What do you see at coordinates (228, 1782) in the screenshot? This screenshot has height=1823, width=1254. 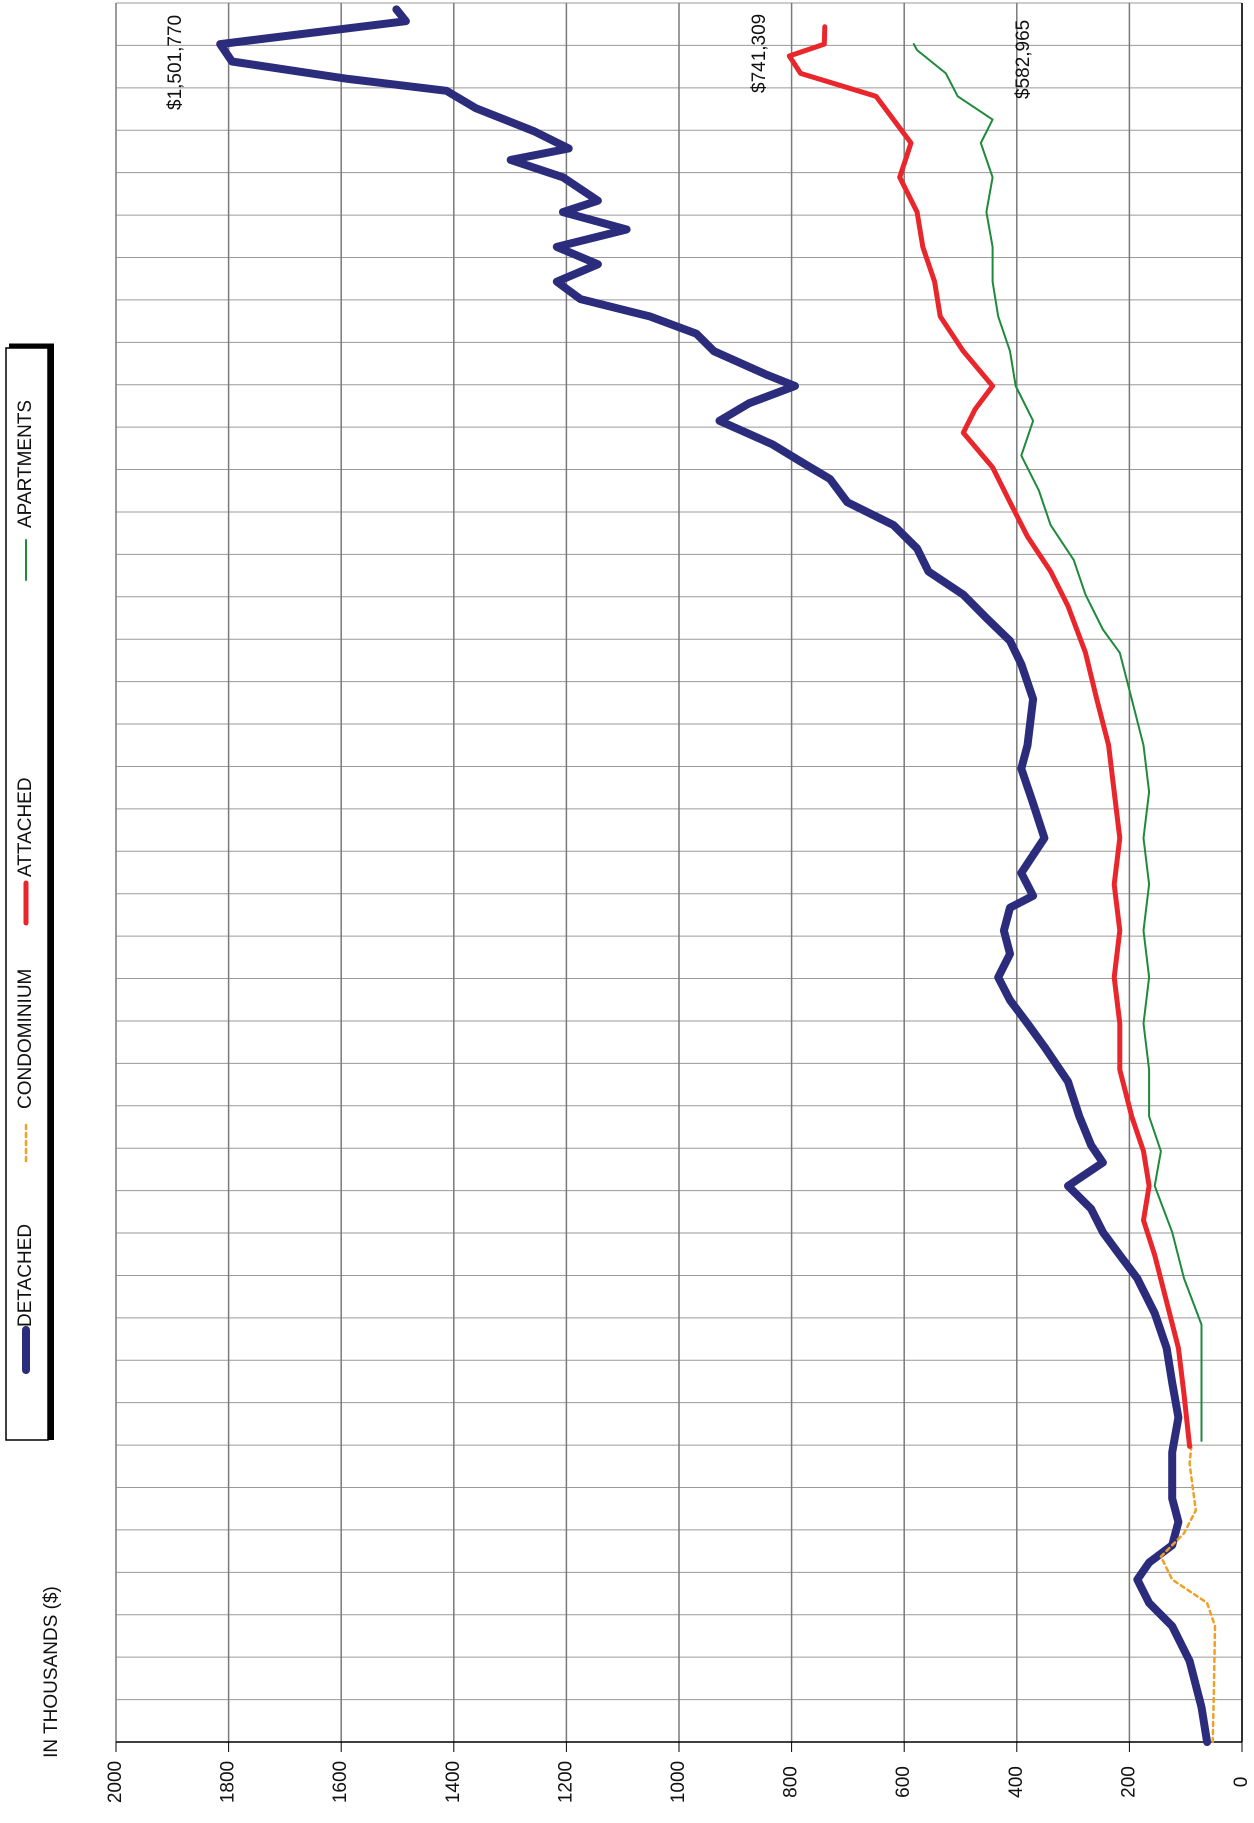 I see `y-tick-label: 1800` at bounding box center [228, 1782].